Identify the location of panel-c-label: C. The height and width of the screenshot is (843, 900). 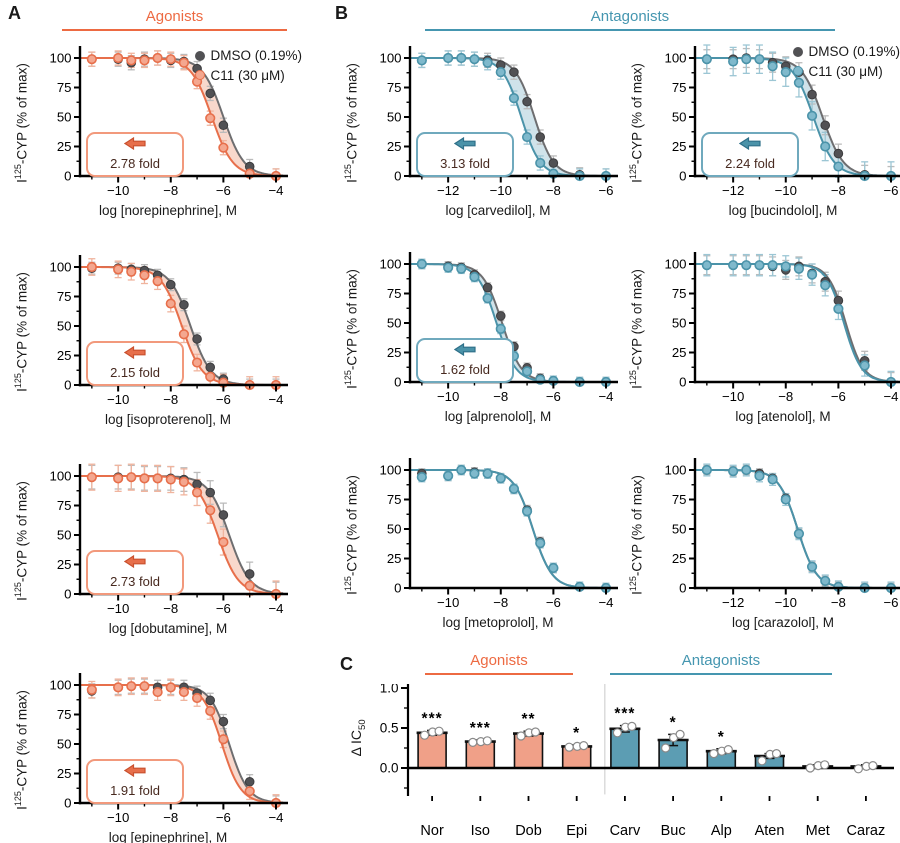
(346, 664).